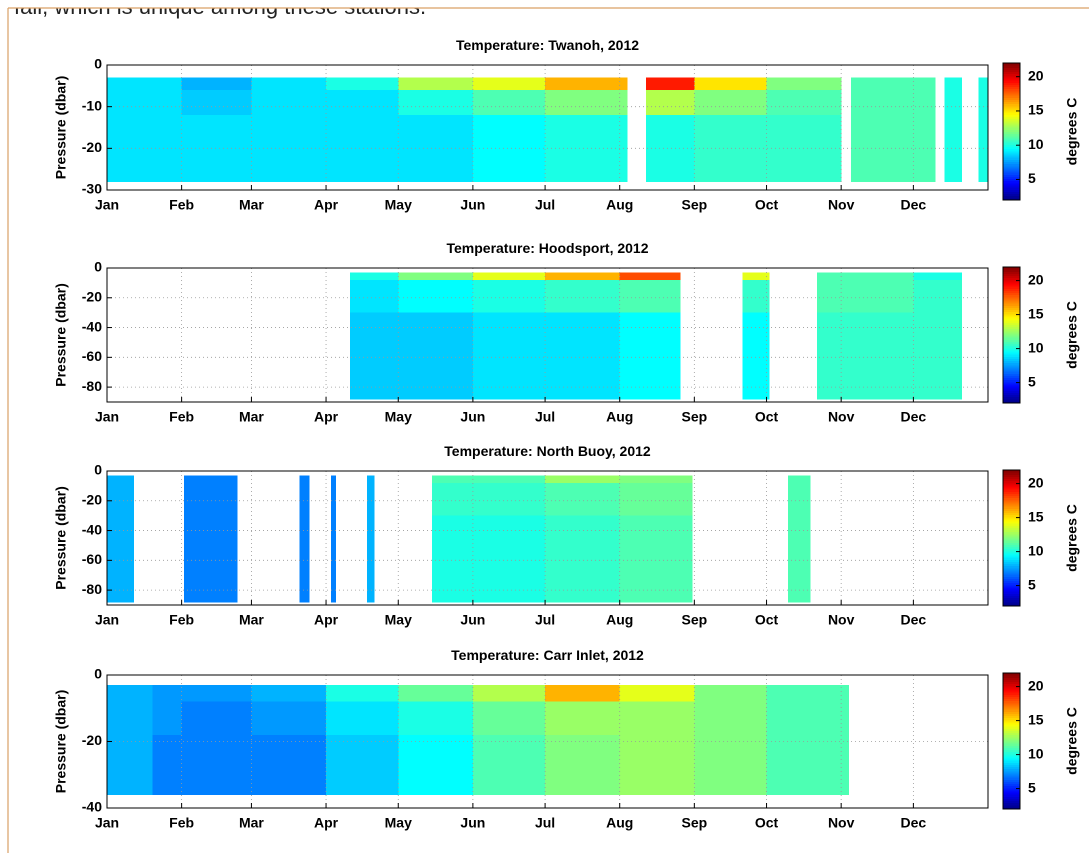 The height and width of the screenshot is (858, 1089). What do you see at coordinates (914, 620) in the screenshot?
I see `x-tick-label: Dec` at bounding box center [914, 620].